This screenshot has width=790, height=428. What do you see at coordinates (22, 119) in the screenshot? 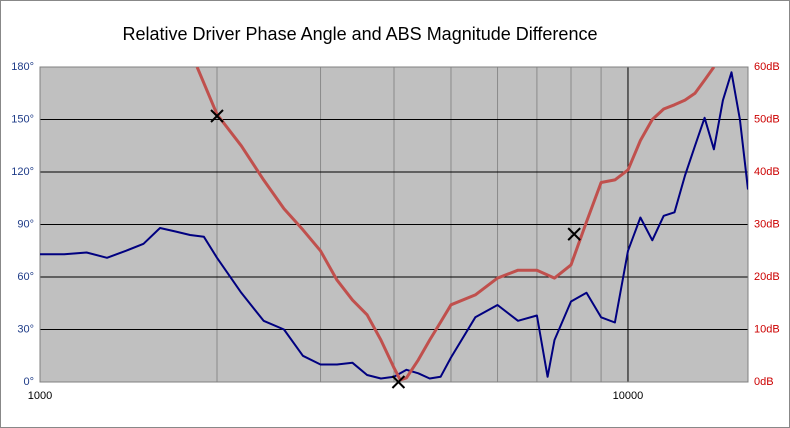
I see `y-tick-label: 150°` at bounding box center [22, 119].